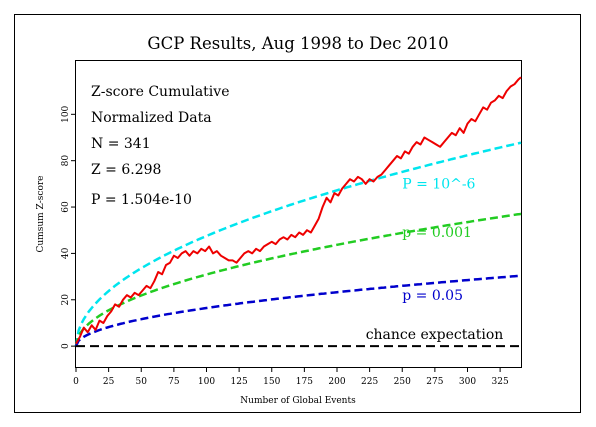 Image resolution: width=596 pixels, height=427 pixels. I want to click on chart-title: GCP Results, Aug 1998 to Dec 2010, so click(297, 43).